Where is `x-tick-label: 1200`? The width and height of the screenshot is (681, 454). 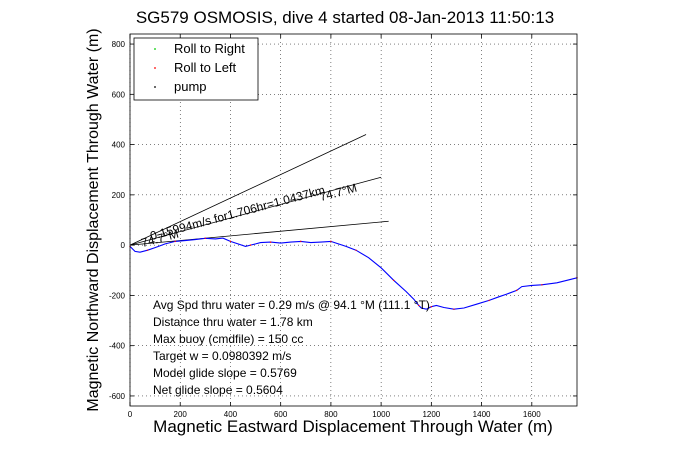 x-tick-label: 1200 is located at coordinates (431, 414).